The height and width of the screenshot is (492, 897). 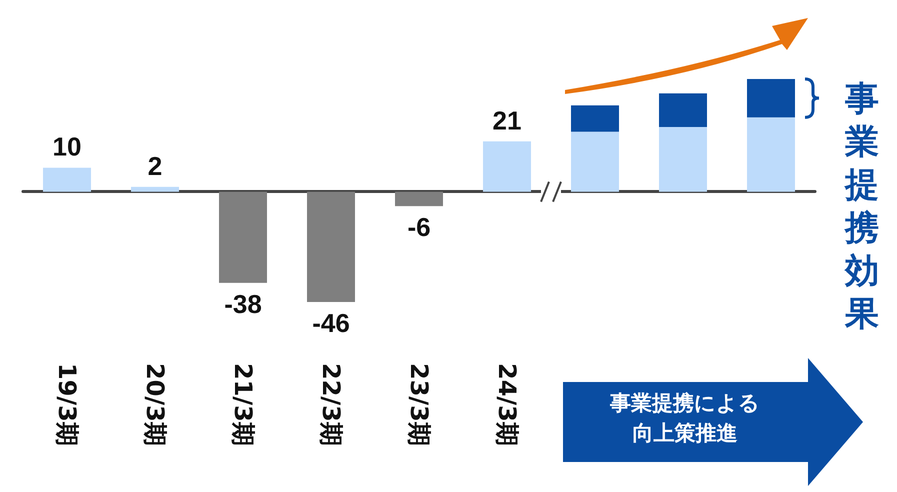 What do you see at coordinates (243, 303) in the screenshot?
I see `data-label: -38` at bounding box center [243, 303].